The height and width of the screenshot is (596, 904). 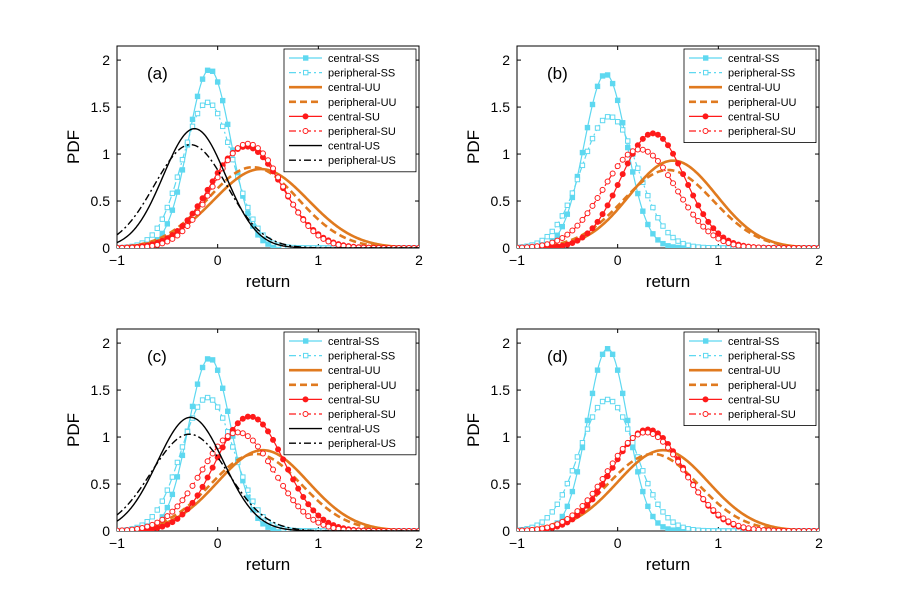 I want to click on legend-entry: peripheral-UU, so click(x=362, y=103).